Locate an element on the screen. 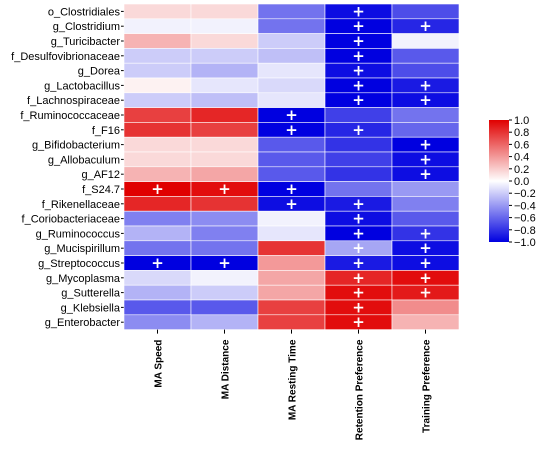 Image resolution: width=550 pixels, height=450 pixels. colorbar-tick-label: 1.0 is located at coordinates (521, 121).